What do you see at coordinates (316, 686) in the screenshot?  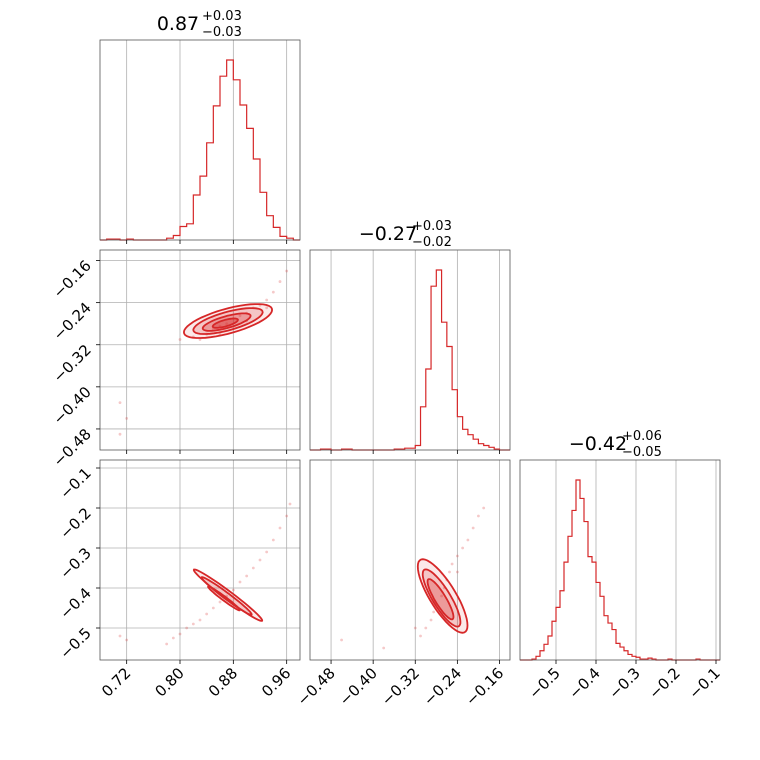 I see `x-tick-label: −0.48` at bounding box center [316, 686].